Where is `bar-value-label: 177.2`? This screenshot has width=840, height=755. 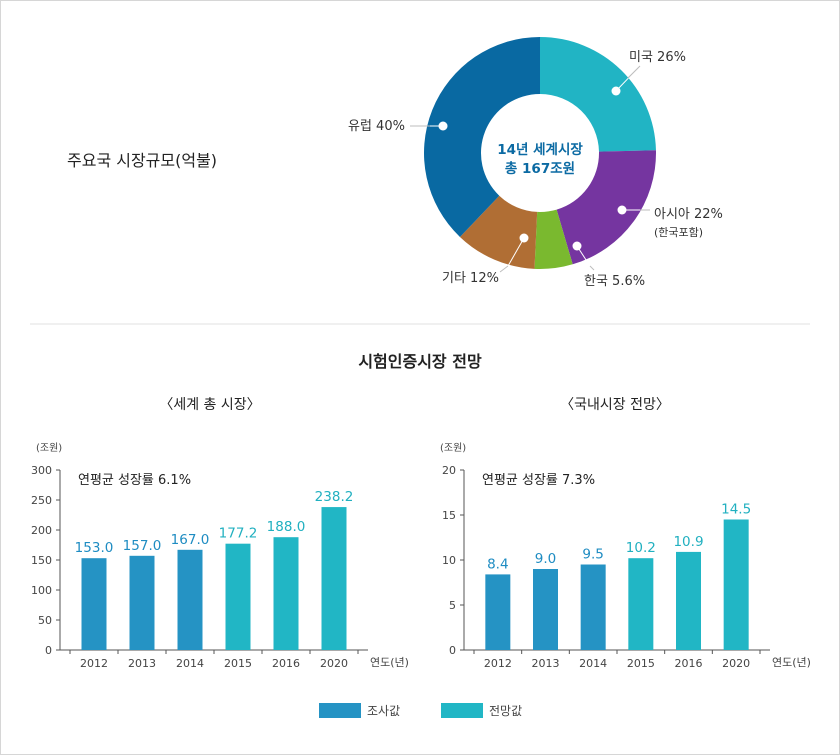
bar-value-label: 177.2 is located at coordinates (238, 534).